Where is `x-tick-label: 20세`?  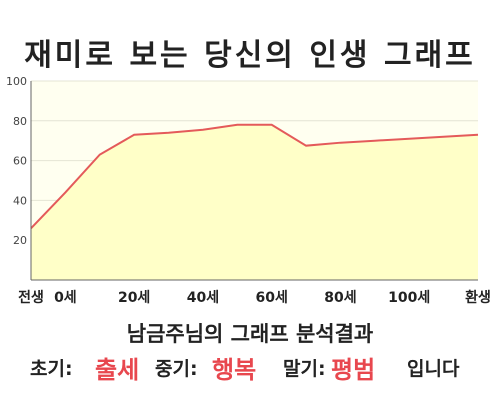 x-tick-label: 20세 is located at coordinates (134, 298).